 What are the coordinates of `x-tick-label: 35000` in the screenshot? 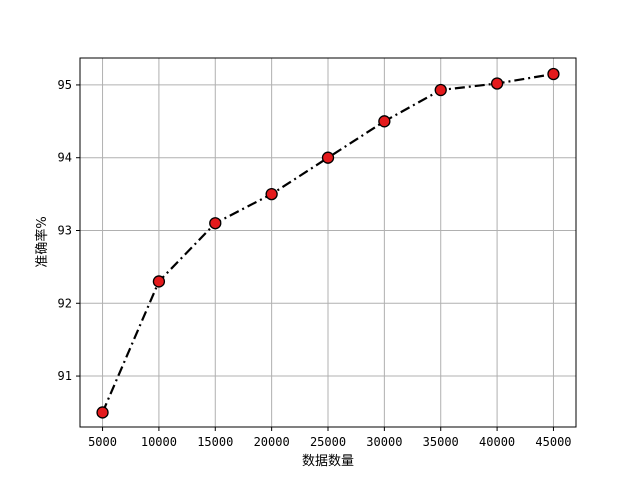 It's located at (441, 442).